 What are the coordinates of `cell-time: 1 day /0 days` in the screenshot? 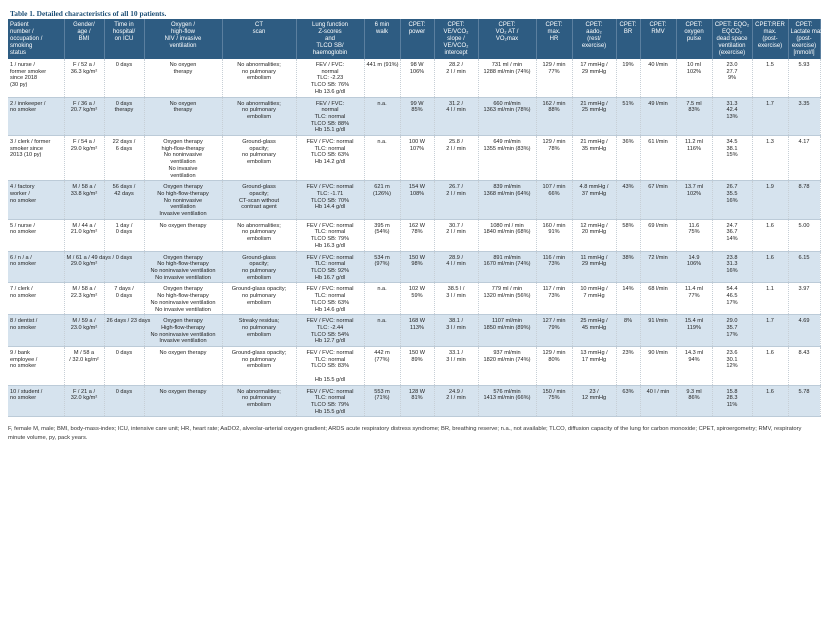 It's located at (124, 235).